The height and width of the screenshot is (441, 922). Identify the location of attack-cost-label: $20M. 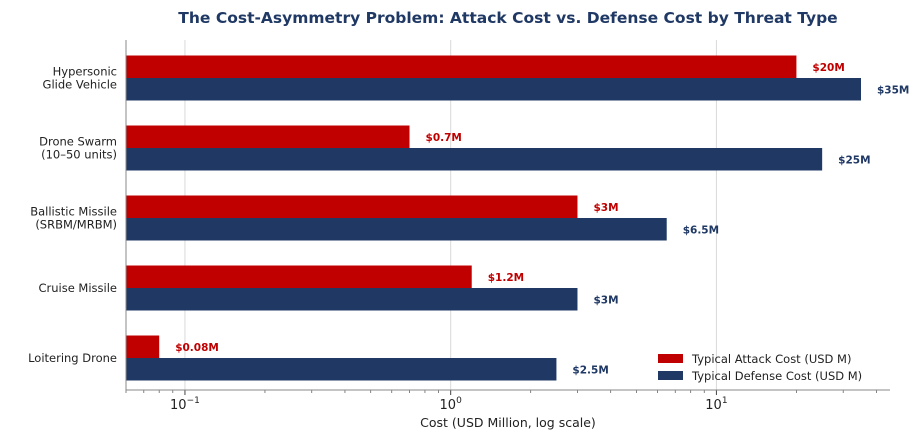
(828, 68).